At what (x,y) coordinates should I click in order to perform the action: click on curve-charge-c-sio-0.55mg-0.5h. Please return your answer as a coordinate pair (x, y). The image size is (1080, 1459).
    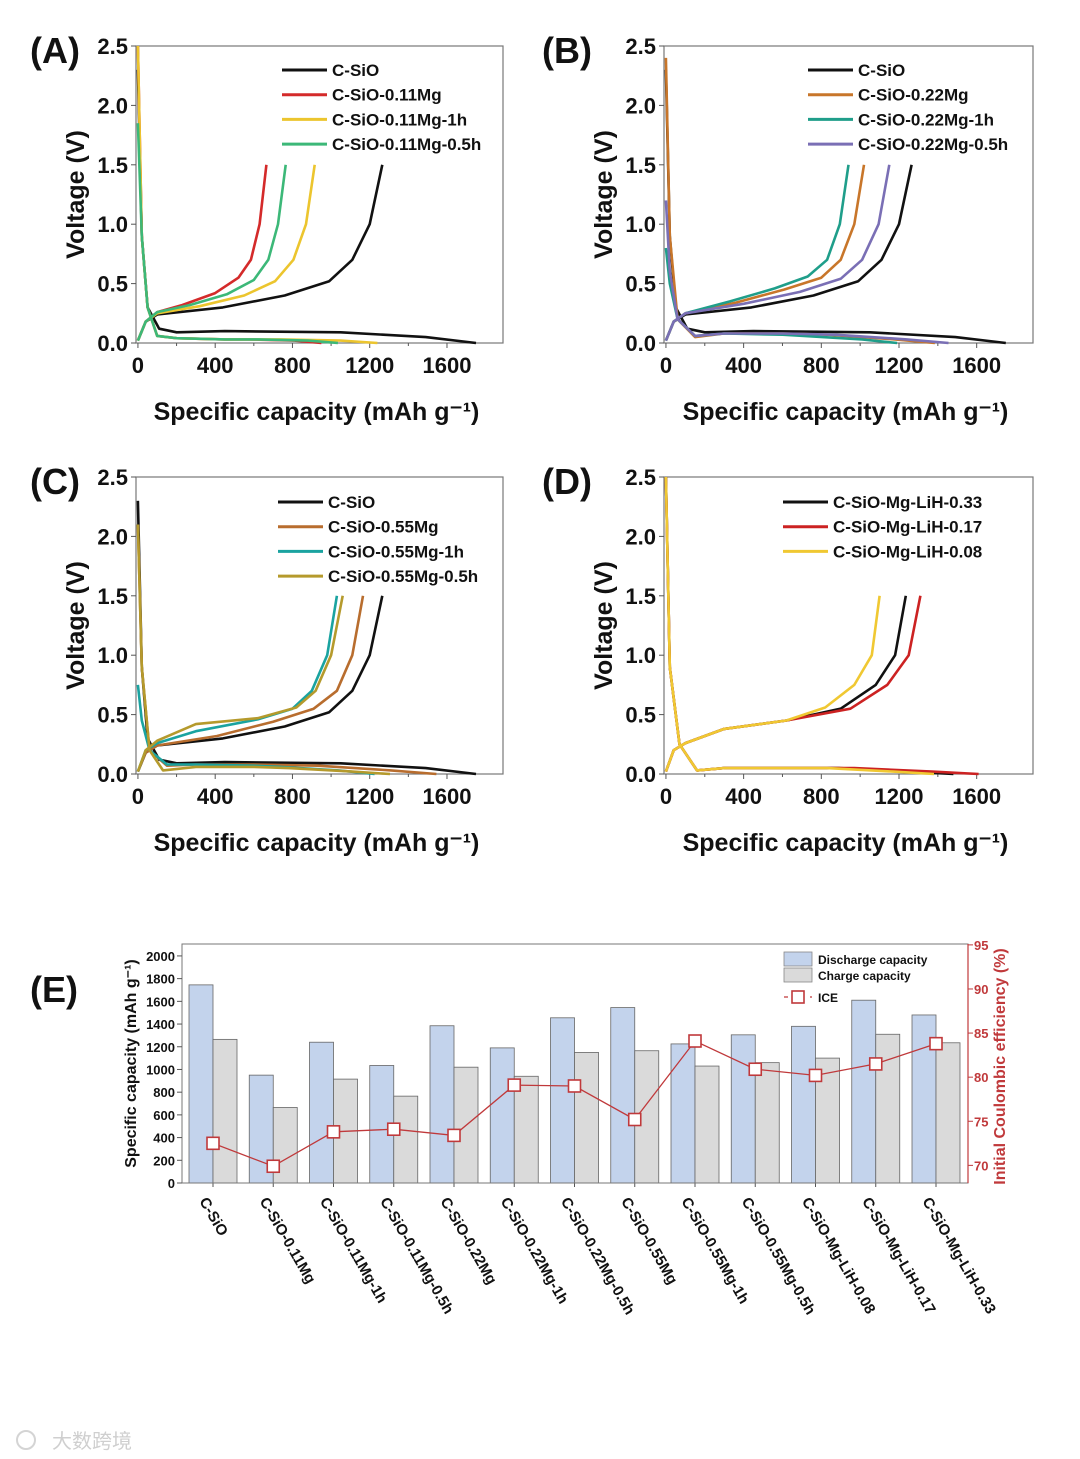
    Looking at the image, I should click on (240, 684).